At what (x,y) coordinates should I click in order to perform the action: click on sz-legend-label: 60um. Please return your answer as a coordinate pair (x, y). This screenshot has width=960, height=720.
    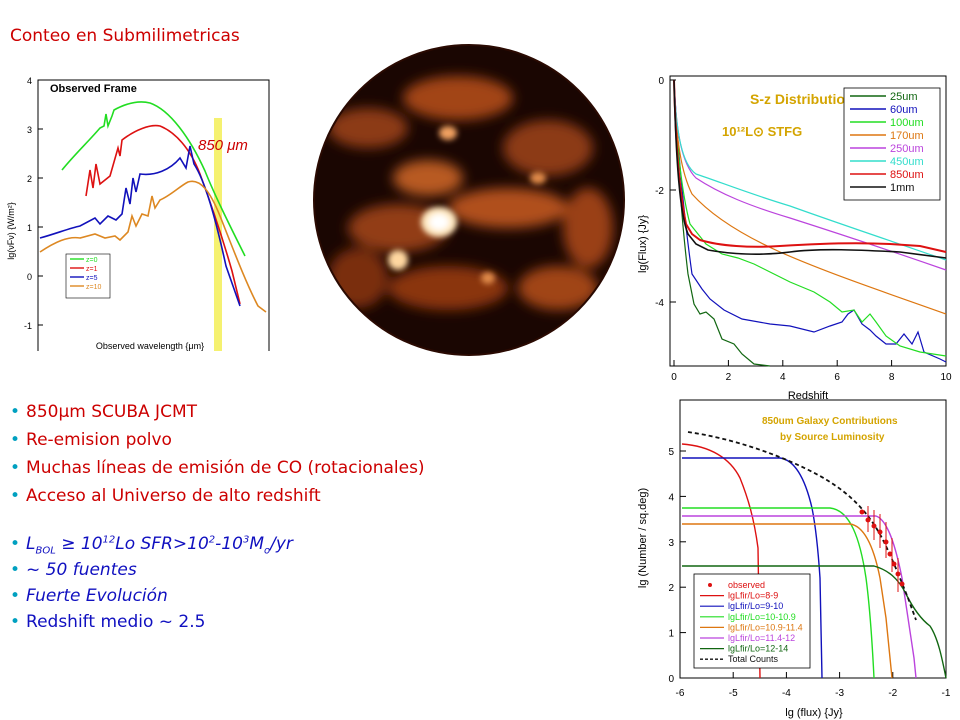
    Looking at the image, I should click on (904, 110).